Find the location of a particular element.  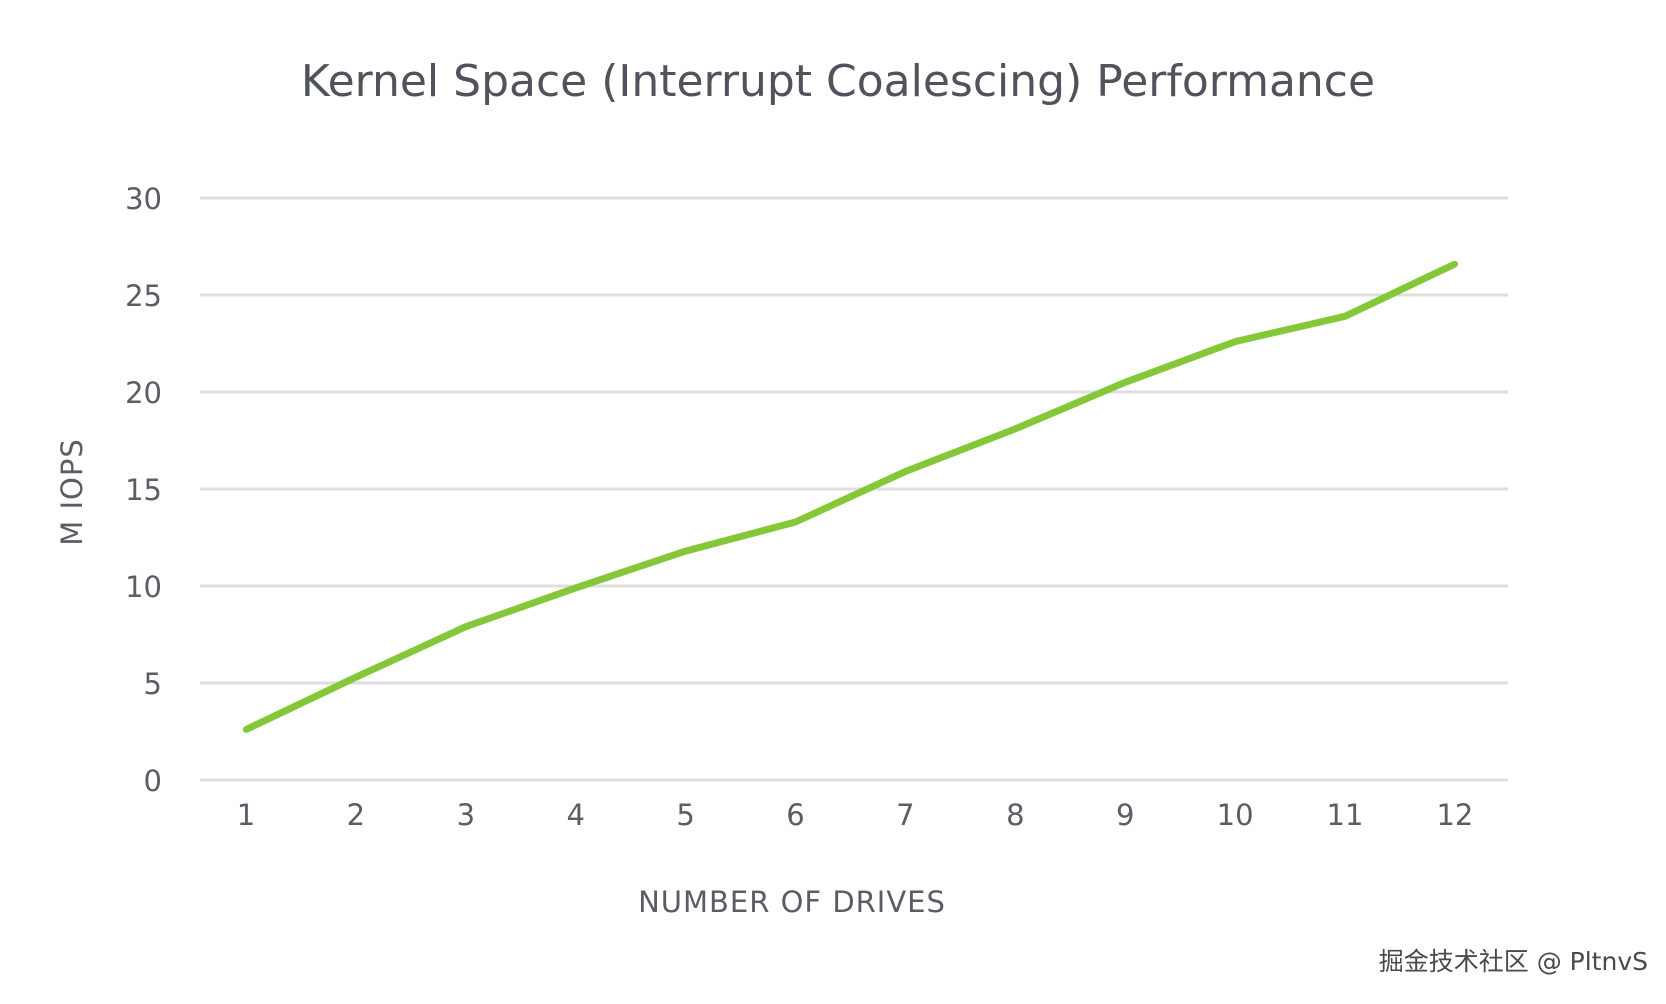

y-axis-ticks: 0 5 10 15 20 25 30 is located at coordinates (143, 490).